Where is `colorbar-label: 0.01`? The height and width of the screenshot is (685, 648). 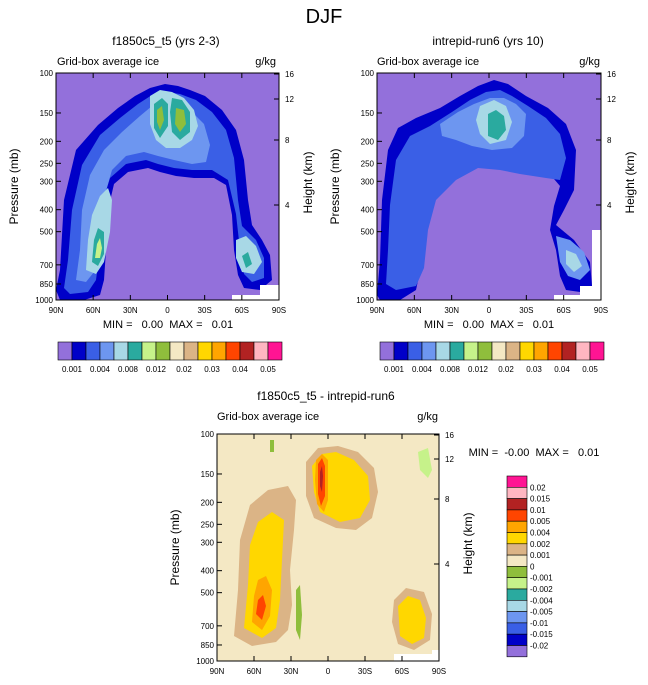
colorbar-label: 0.01 is located at coordinates (538, 510).